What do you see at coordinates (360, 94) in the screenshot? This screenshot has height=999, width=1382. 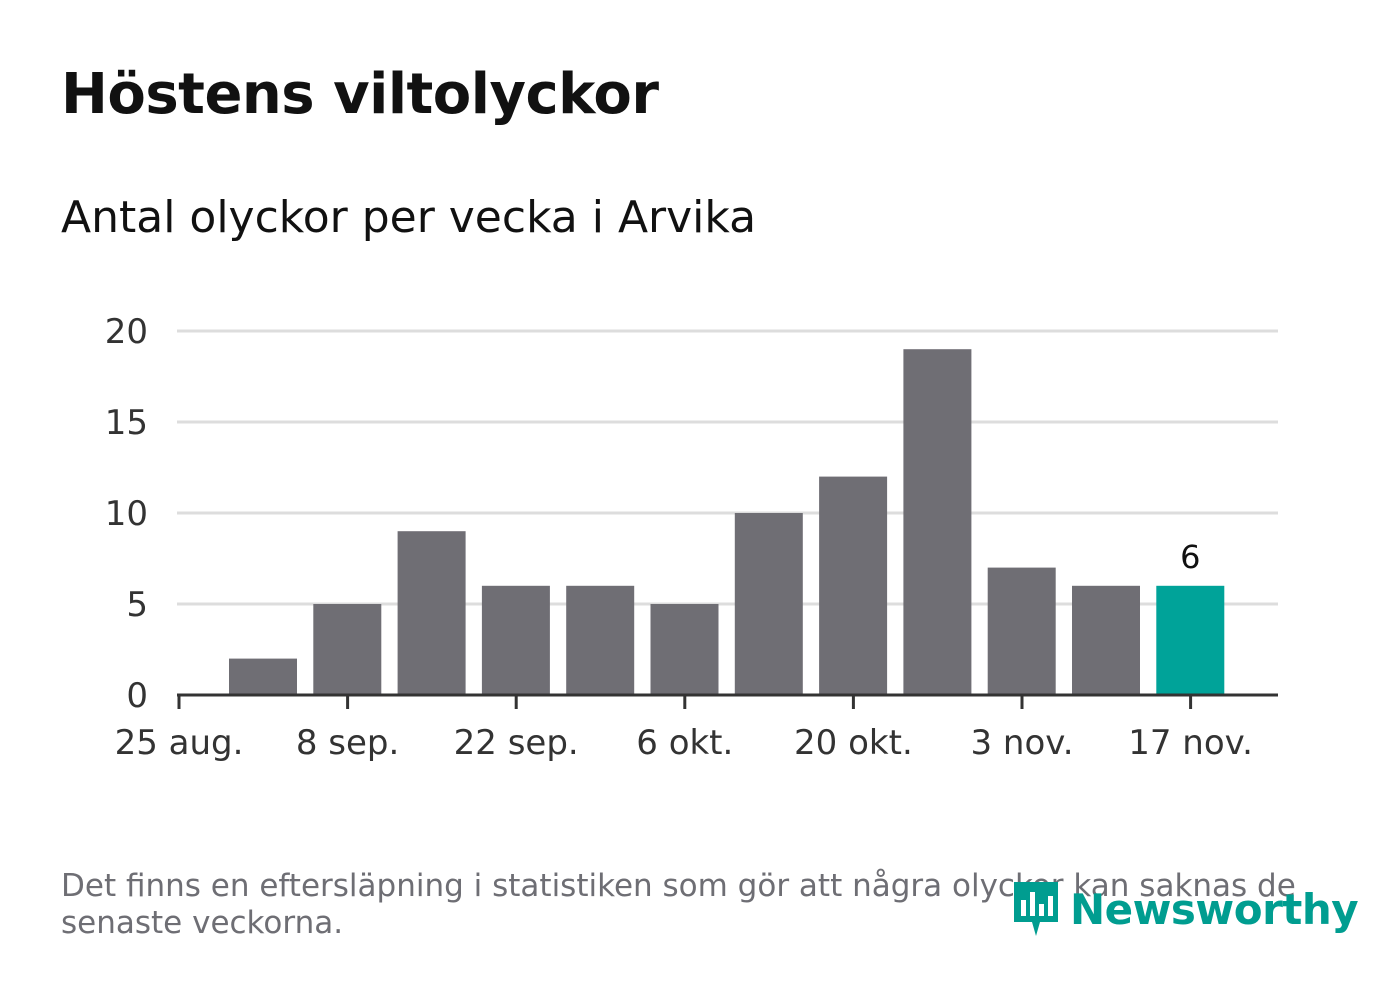 I see `chart-title: Höstens viltolyckor` at bounding box center [360, 94].